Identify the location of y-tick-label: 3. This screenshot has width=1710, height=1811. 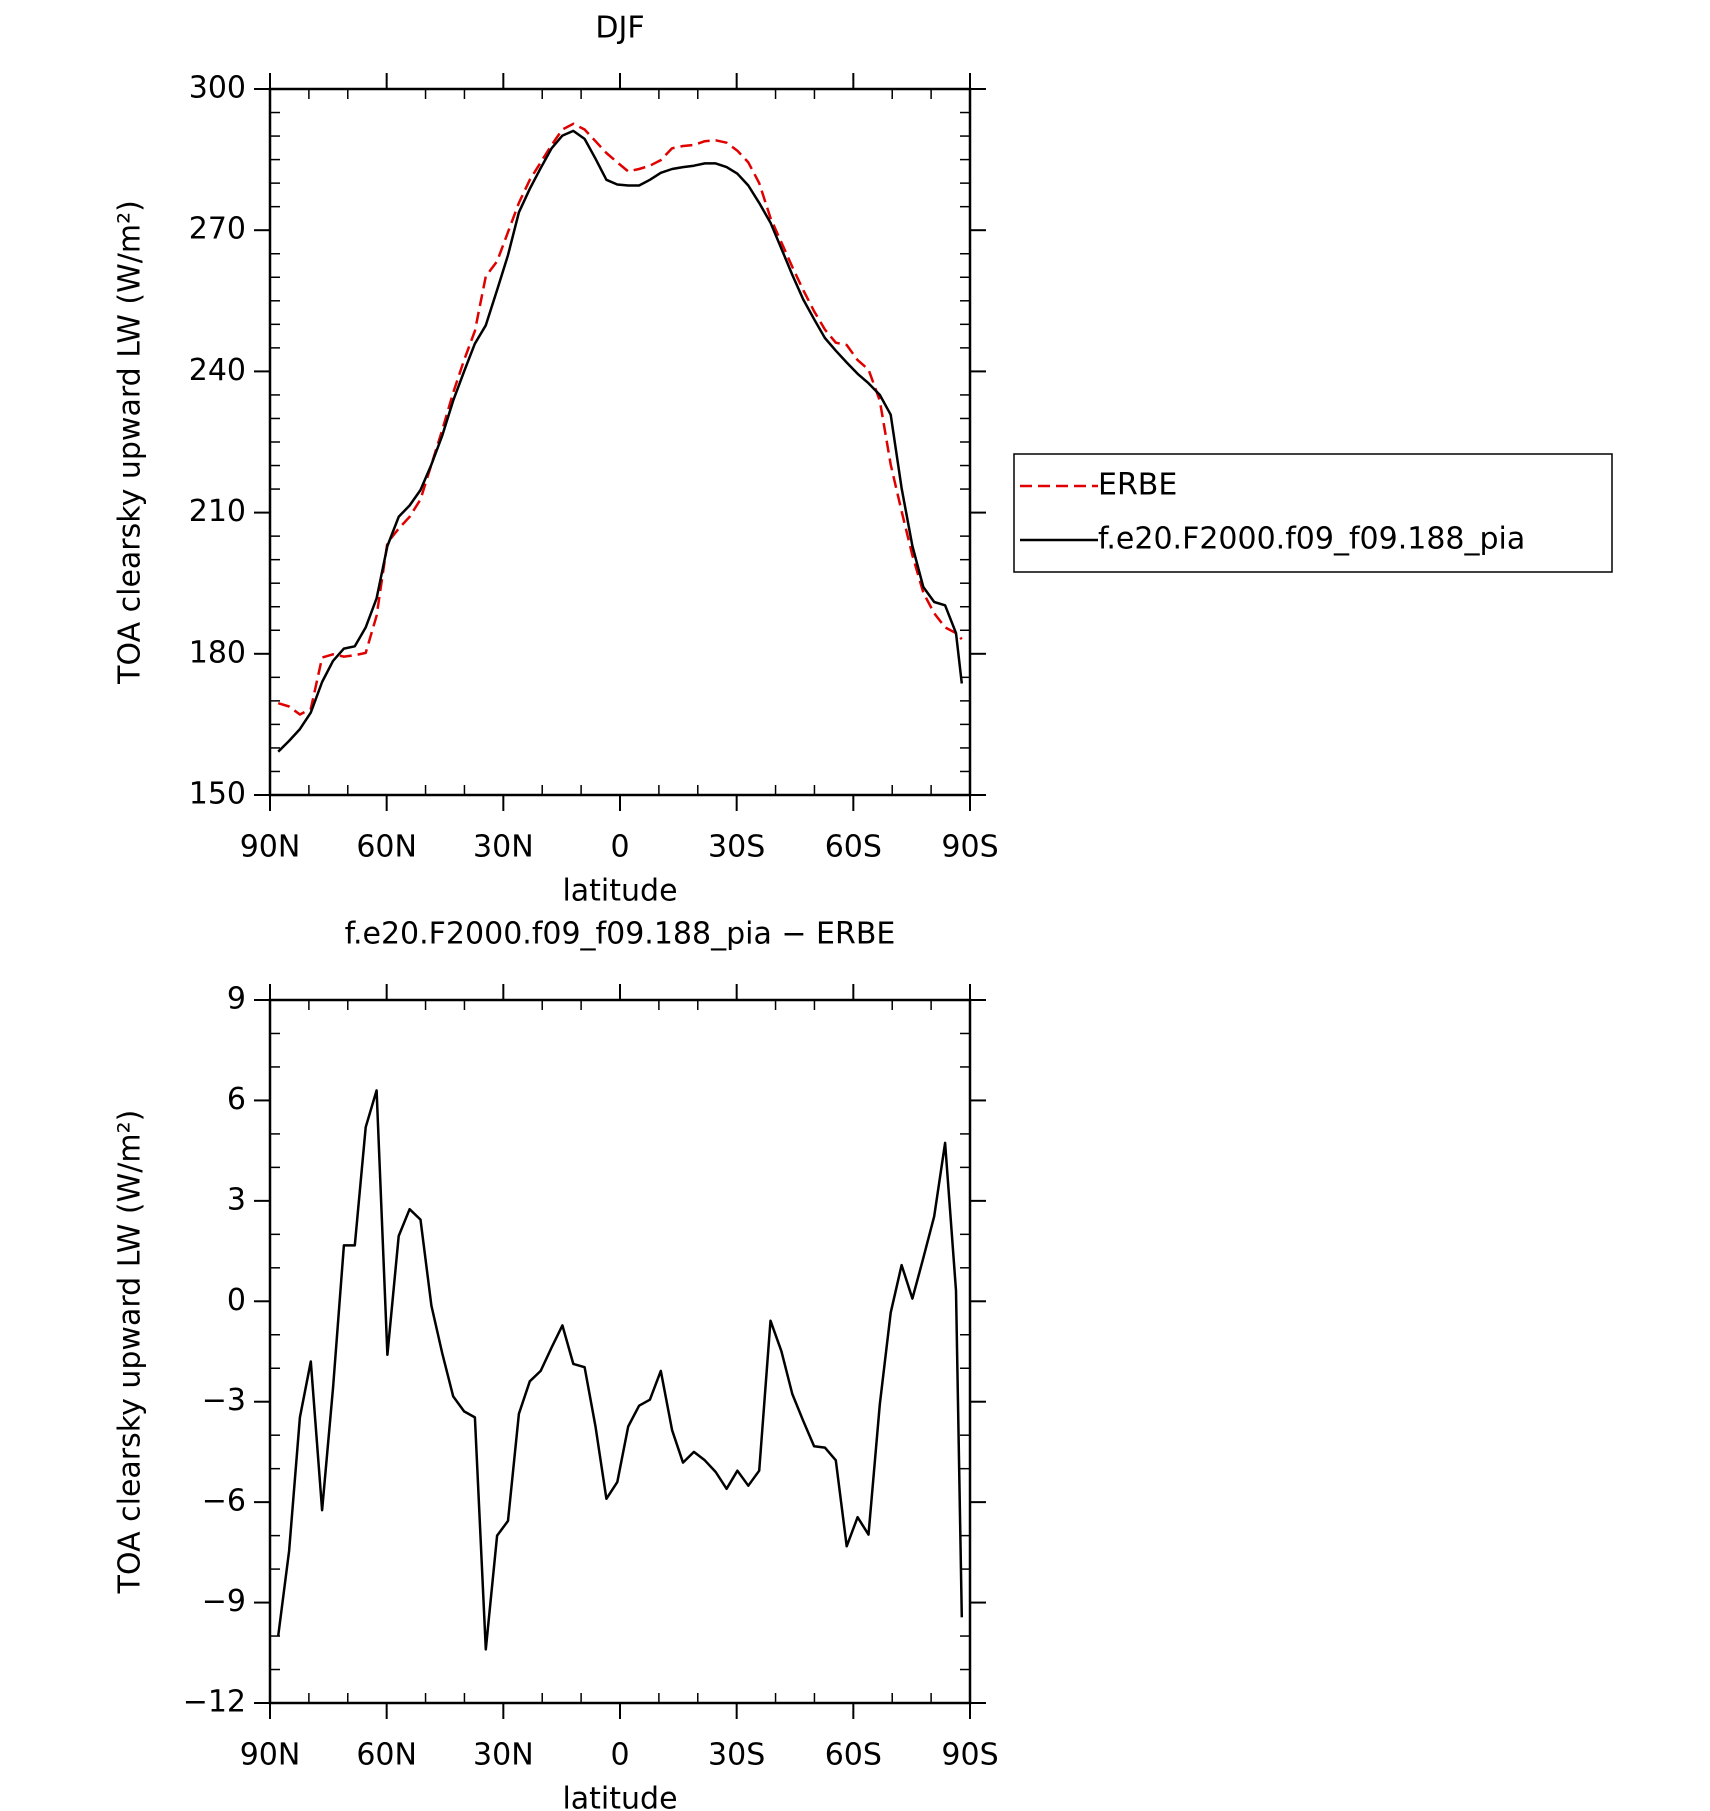
(236, 1199).